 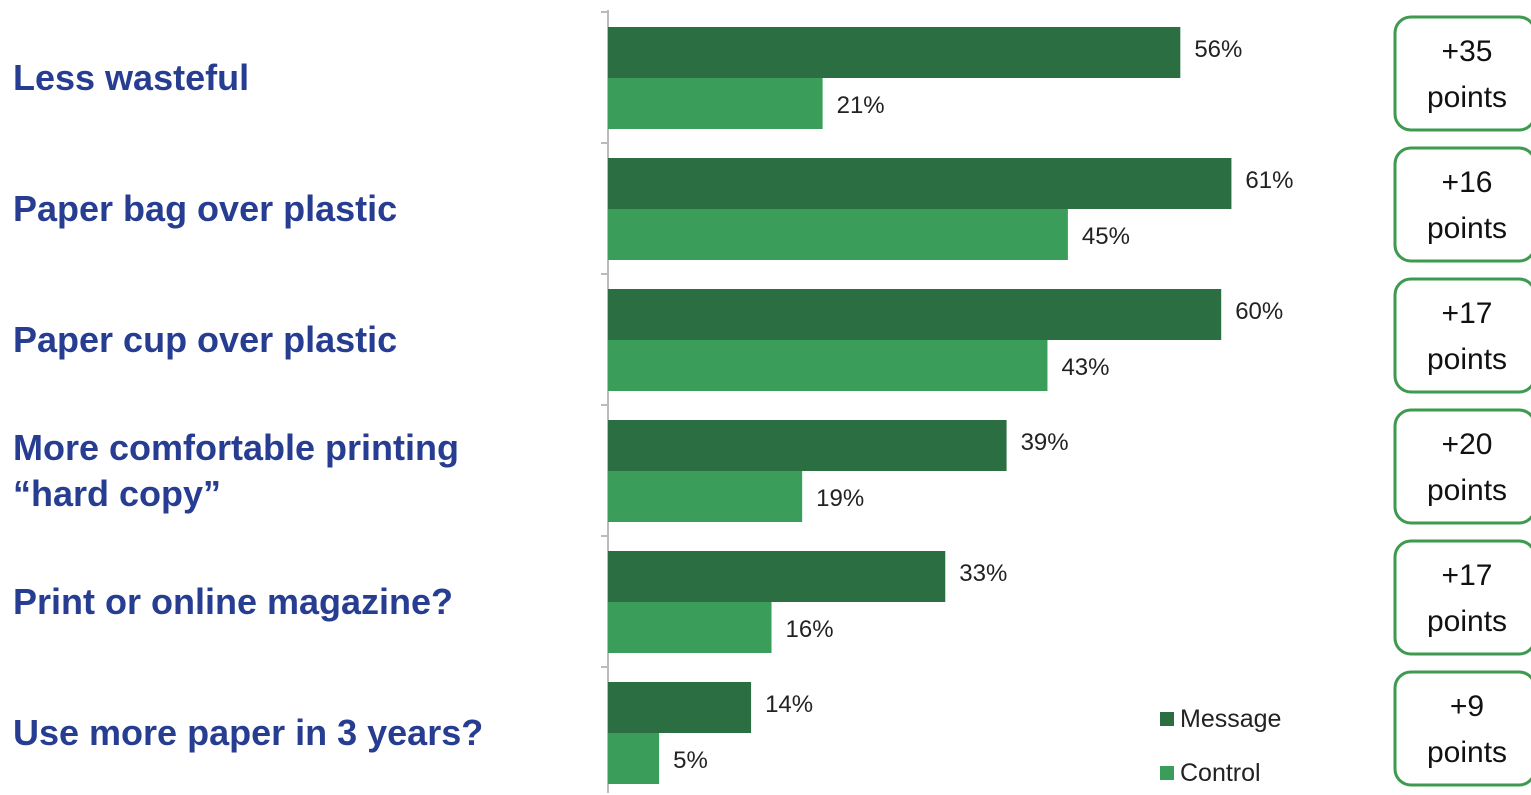 What do you see at coordinates (1467, 706) in the screenshot?
I see `difference-value: +9` at bounding box center [1467, 706].